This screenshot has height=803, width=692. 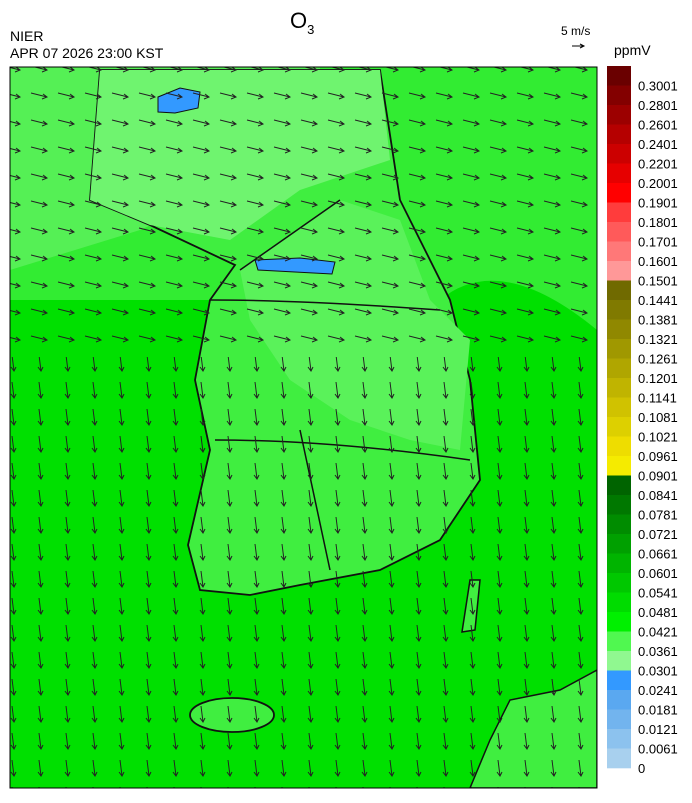 What do you see at coordinates (579, 46) in the screenshot?
I see `wind-scale-arrow` at bounding box center [579, 46].